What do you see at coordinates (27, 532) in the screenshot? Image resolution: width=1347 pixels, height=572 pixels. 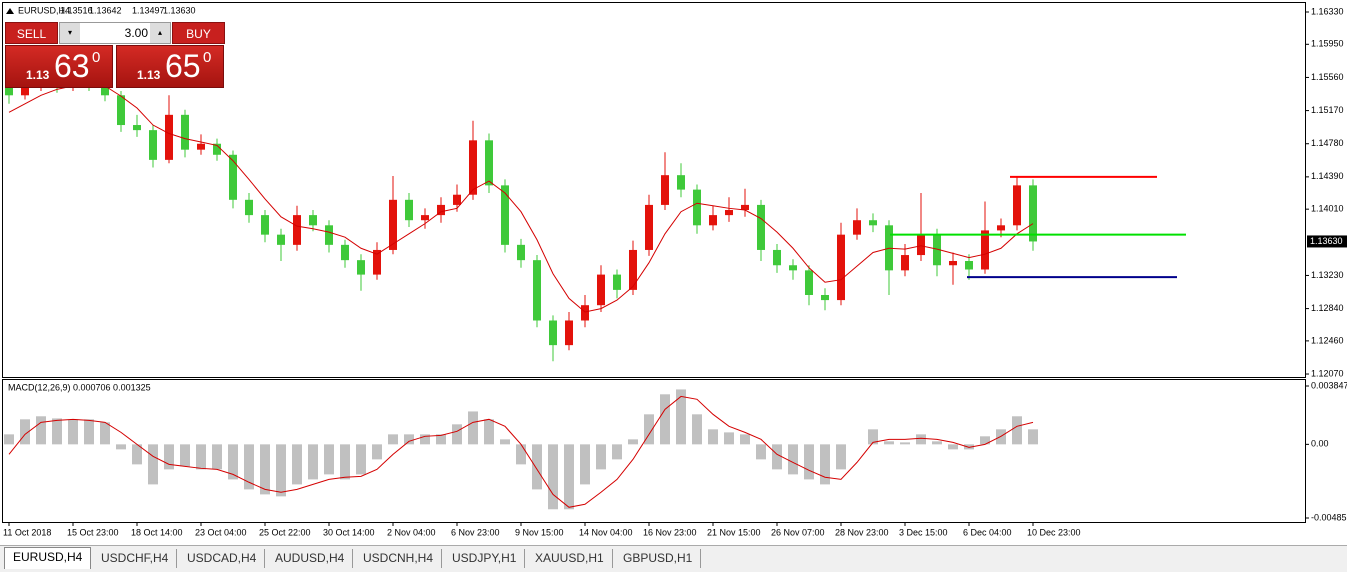 I see `x-tick-label: 11 Oct 2018` at bounding box center [27, 532].